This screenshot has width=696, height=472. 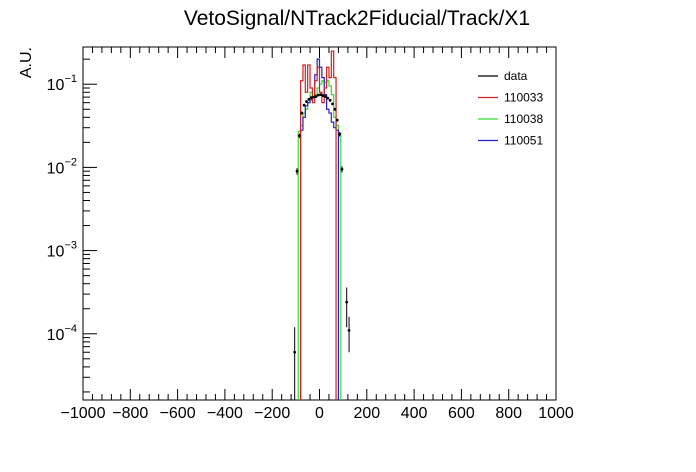 What do you see at coordinates (366, 413) in the screenshot?
I see `x-tick-label: 200` at bounding box center [366, 413].